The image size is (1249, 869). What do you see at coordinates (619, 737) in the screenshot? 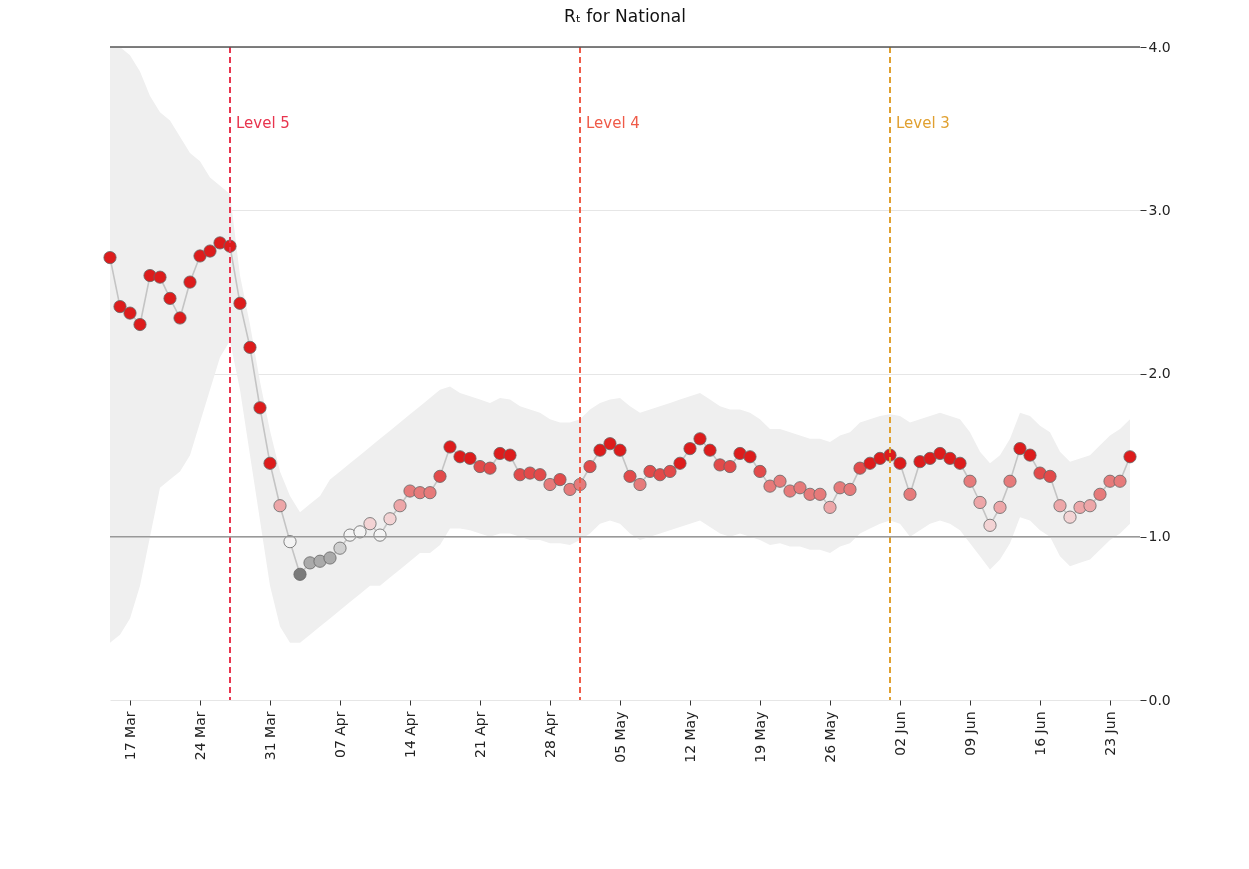
I see `x-tick-label: 05 May` at bounding box center [619, 737].